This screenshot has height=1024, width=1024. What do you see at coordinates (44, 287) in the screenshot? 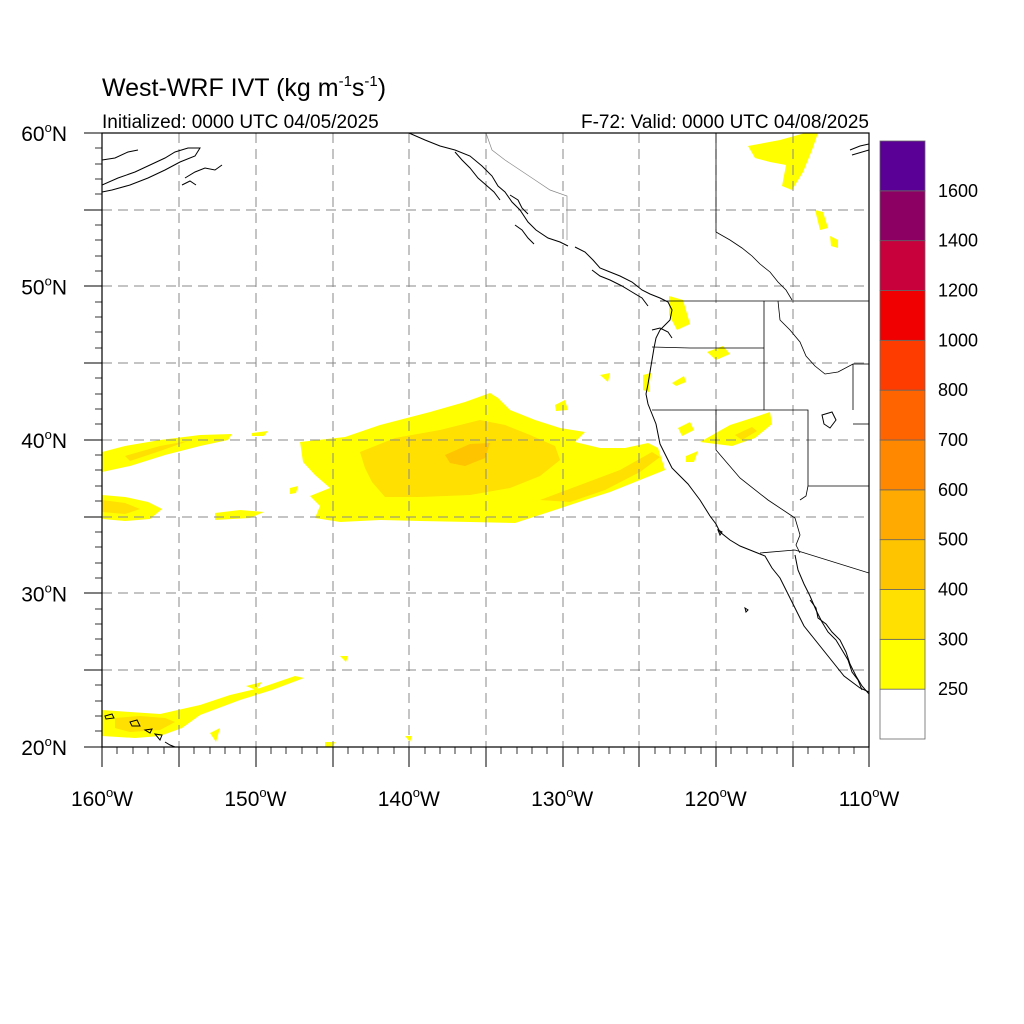
I see `lat-label-50: 50oN` at bounding box center [44, 287].